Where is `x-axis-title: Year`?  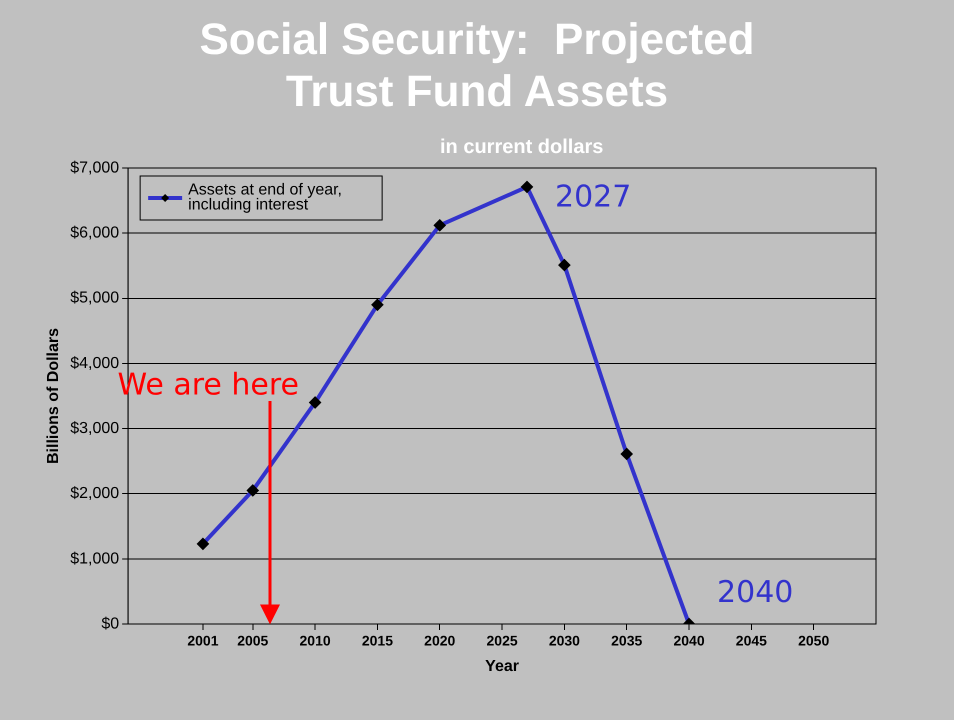 x-axis-title: Year is located at coordinates (502, 666).